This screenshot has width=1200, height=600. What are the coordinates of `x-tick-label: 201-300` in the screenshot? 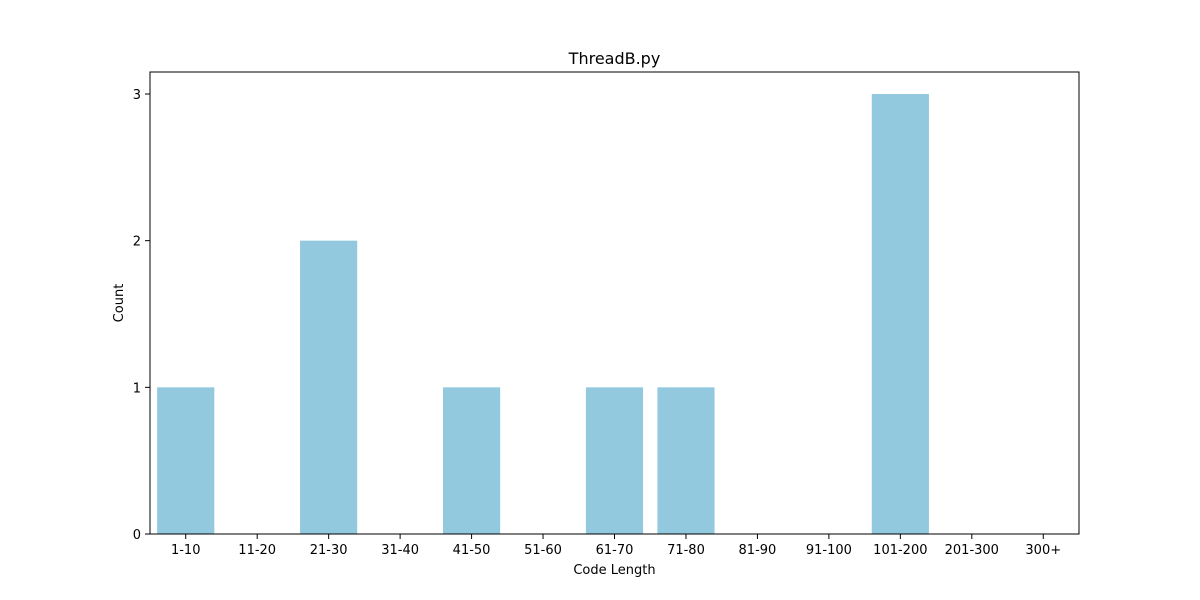 It's located at (972, 550).